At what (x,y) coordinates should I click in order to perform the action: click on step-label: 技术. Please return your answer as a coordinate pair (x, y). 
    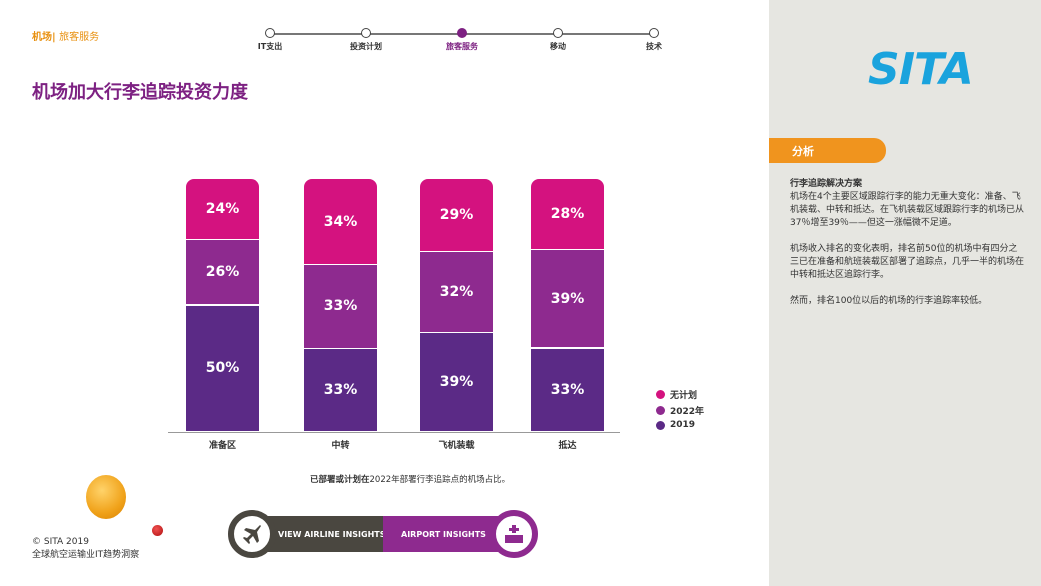
    Looking at the image, I should click on (654, 46).